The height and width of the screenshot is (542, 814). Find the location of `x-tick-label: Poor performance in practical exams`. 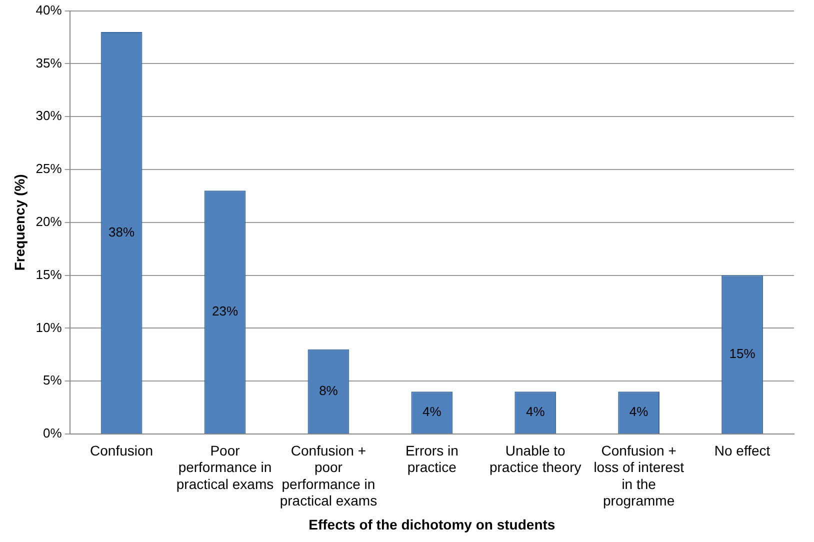

x-tick-label: Poor performance in practical exams is located at coordinates (225, 467).